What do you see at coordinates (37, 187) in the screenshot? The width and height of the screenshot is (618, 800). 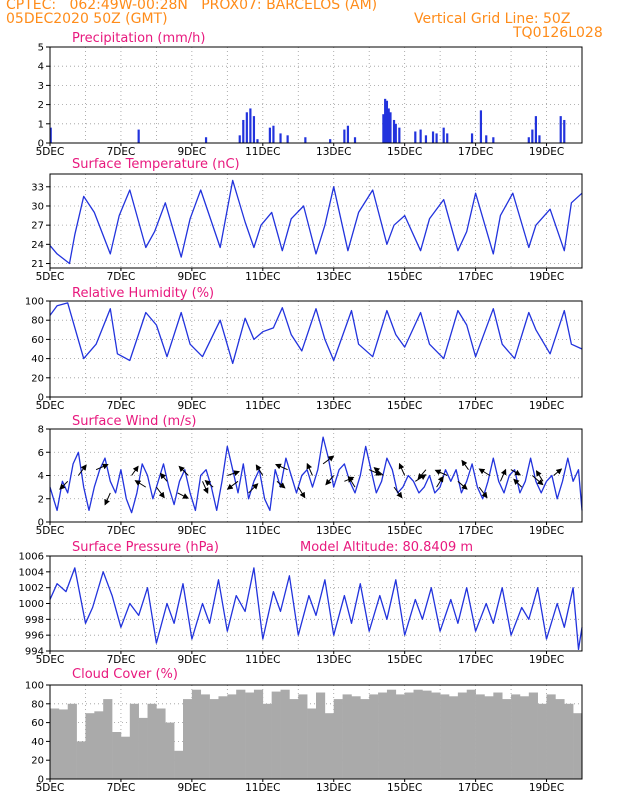 I see `temp-ytick-label: 33` at bounding box center [37, 187].